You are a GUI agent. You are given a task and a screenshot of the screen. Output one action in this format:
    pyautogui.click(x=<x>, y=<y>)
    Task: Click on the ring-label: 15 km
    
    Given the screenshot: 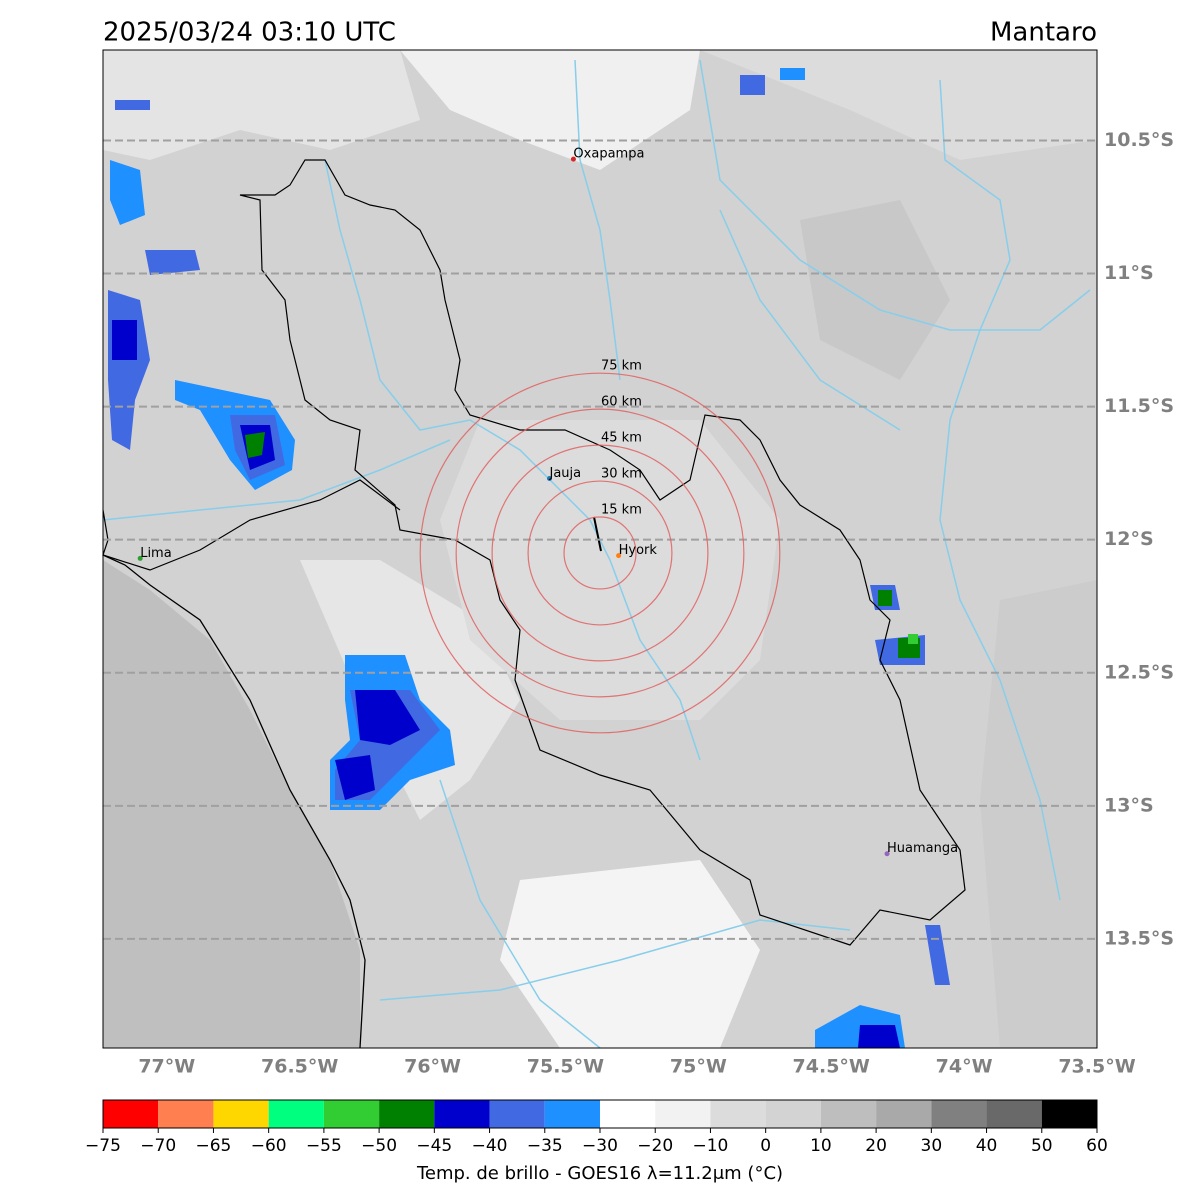 What is the action you would take?
    pyautogui.click(x=621, y=510)
    